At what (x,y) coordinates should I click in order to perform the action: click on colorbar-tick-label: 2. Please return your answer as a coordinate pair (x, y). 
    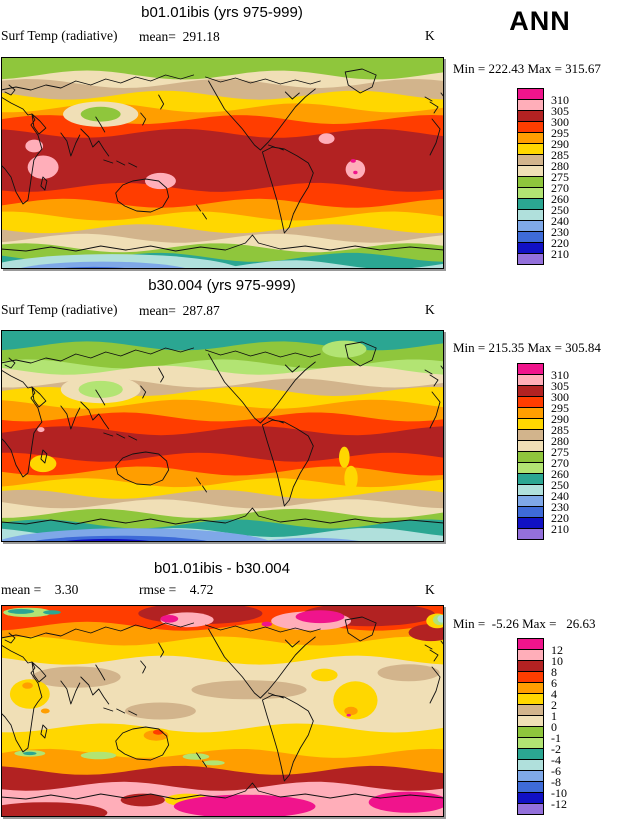
    Looking at the image, I should click on (554, 705).